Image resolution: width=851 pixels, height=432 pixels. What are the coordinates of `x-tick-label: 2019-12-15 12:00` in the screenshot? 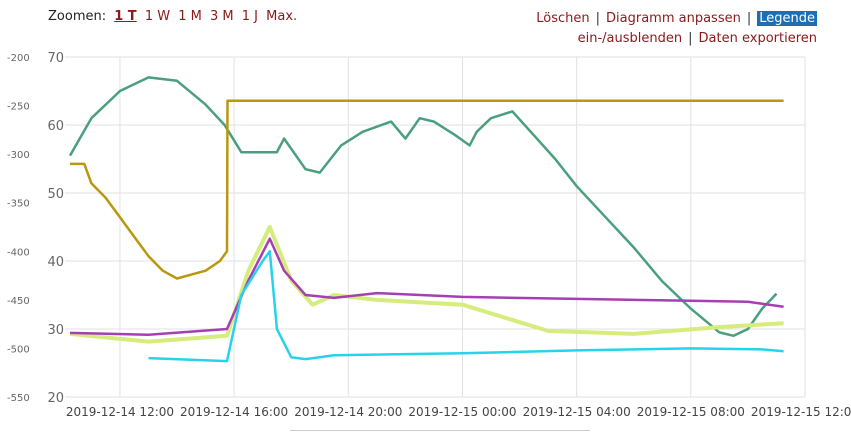 It's located at (801, 412).